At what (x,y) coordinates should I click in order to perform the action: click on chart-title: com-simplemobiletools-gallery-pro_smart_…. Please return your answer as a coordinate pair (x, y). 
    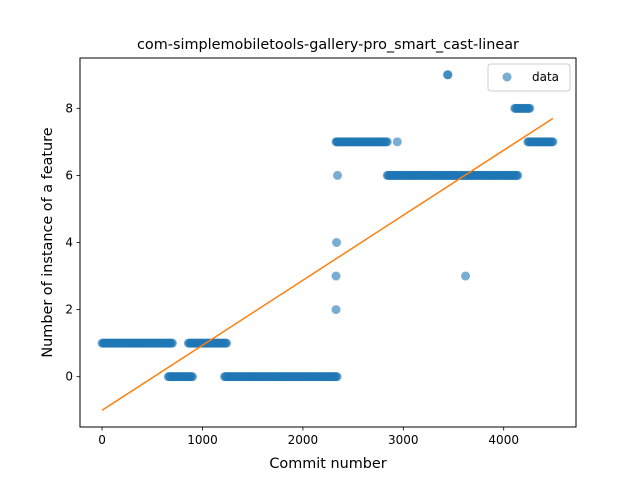
    Looking at the image, I should click on (328, 45).